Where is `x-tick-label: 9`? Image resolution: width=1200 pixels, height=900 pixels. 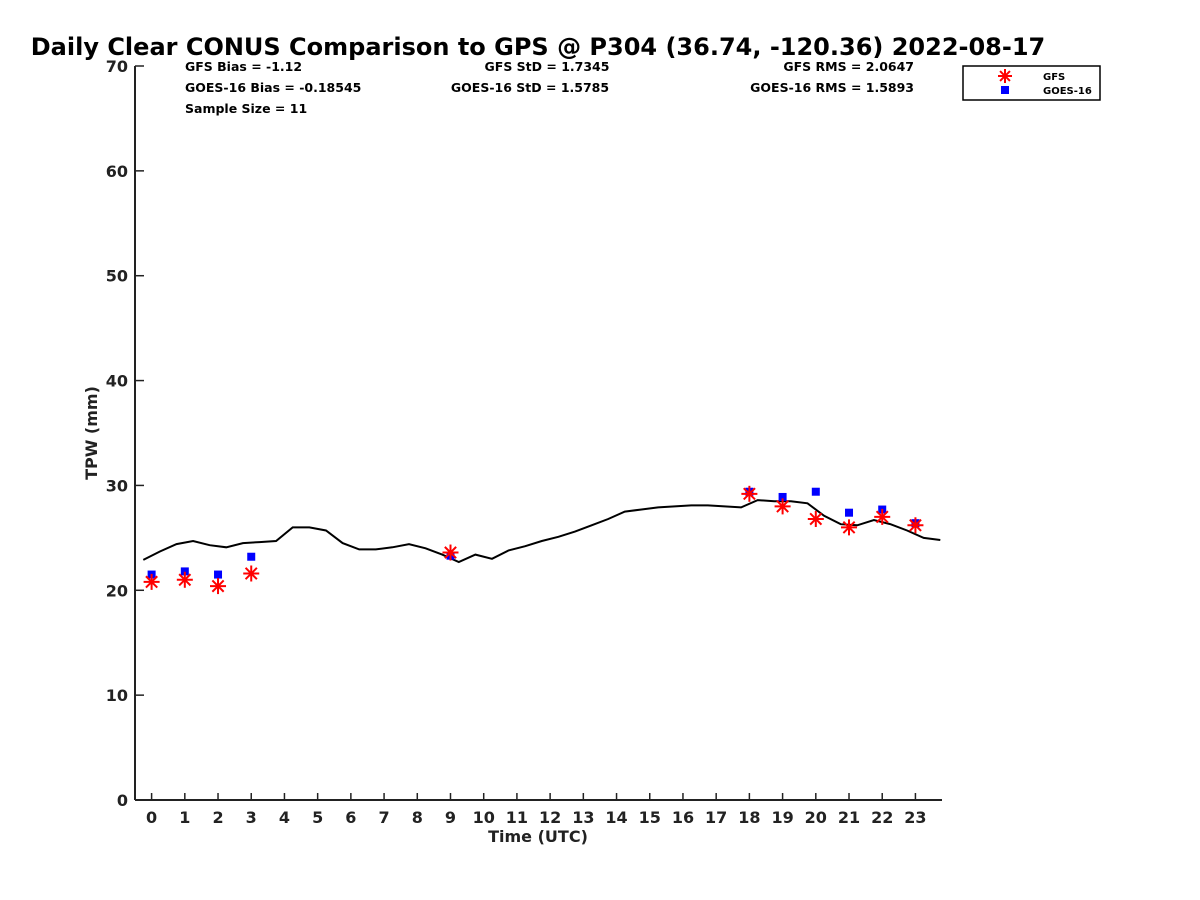
x-tick-label: 9 is located at coordinates (450, 817).